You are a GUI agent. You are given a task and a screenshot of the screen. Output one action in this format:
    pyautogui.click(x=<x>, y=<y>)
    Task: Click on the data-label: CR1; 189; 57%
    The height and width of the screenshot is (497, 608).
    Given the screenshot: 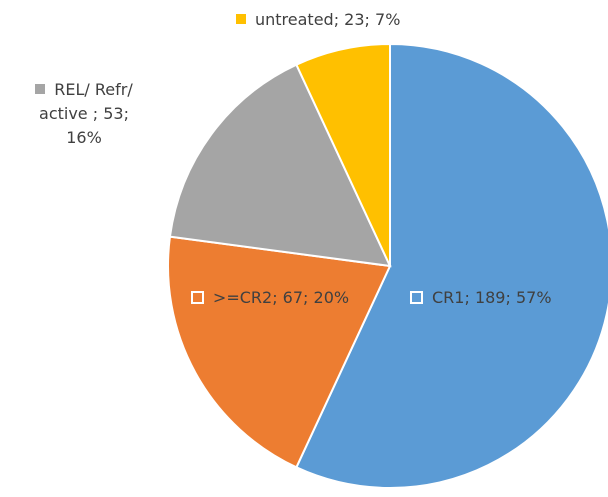 What is the action you would take?
    pyautogui.click(x=509, y=298)
    